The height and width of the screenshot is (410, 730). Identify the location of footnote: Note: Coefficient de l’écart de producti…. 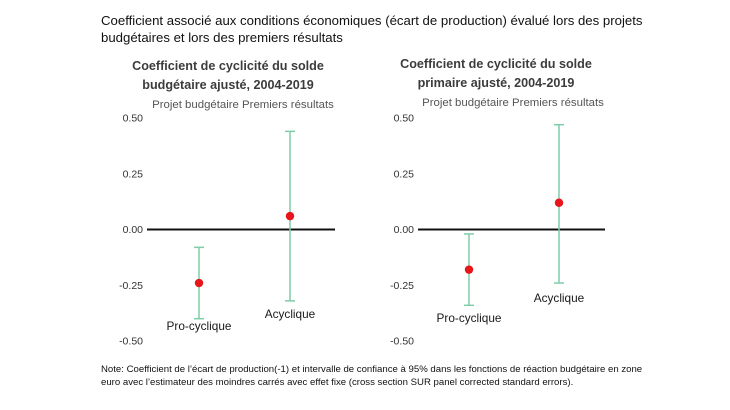
(372, 376).